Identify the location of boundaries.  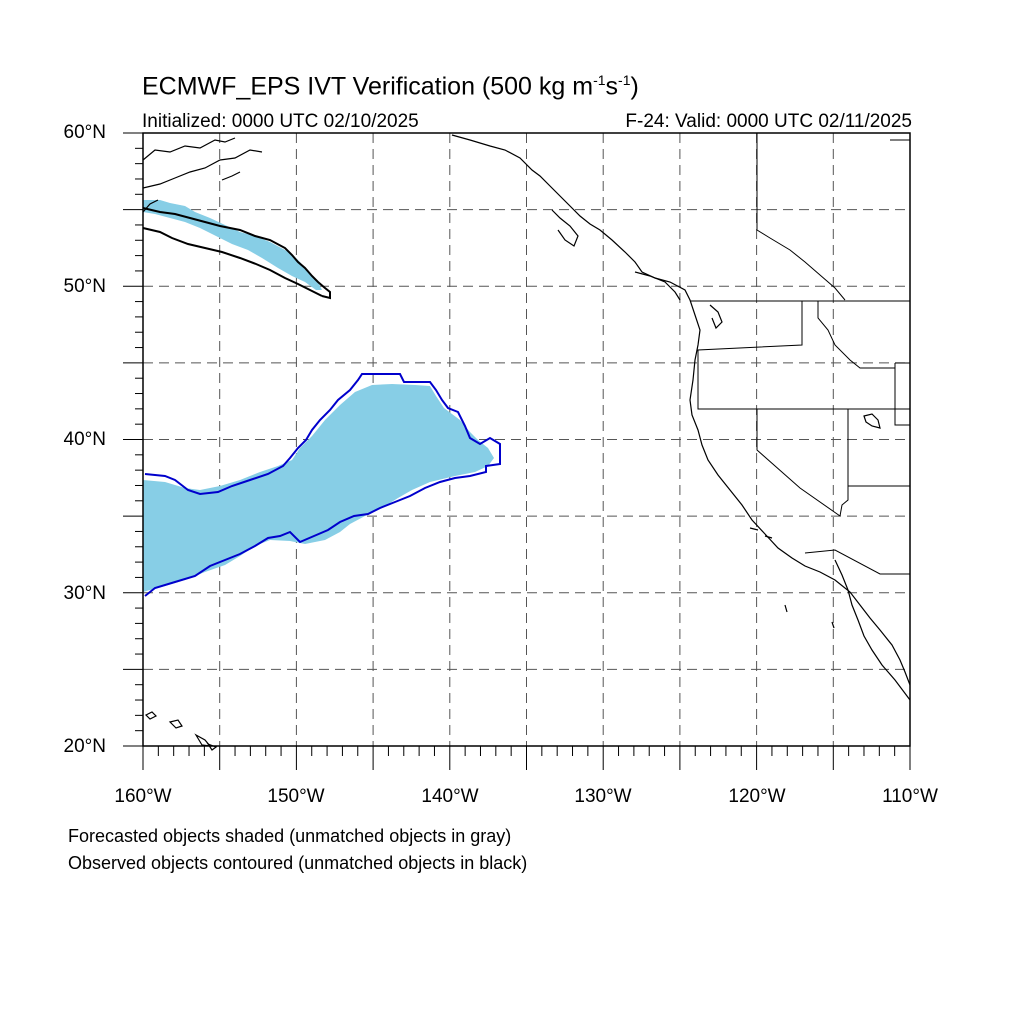
(800, 354).